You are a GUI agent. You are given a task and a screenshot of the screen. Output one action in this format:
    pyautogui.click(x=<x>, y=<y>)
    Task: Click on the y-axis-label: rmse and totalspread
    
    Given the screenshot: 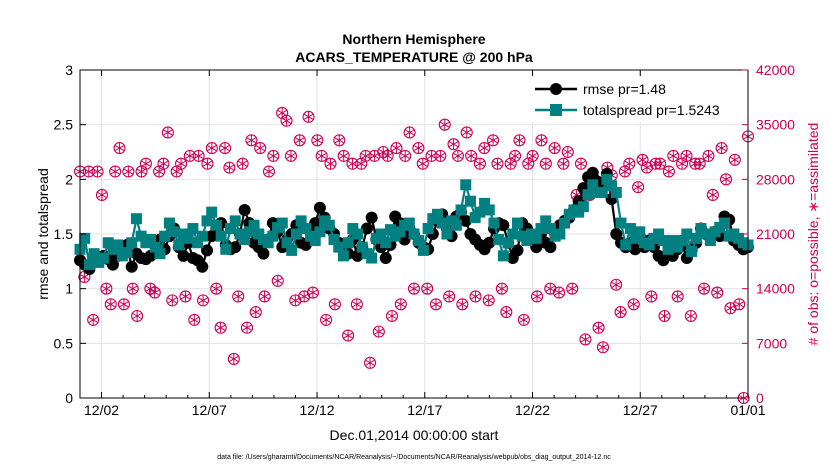 What is the action you would take?
    pyautogui.click(x=43, y=234)
    